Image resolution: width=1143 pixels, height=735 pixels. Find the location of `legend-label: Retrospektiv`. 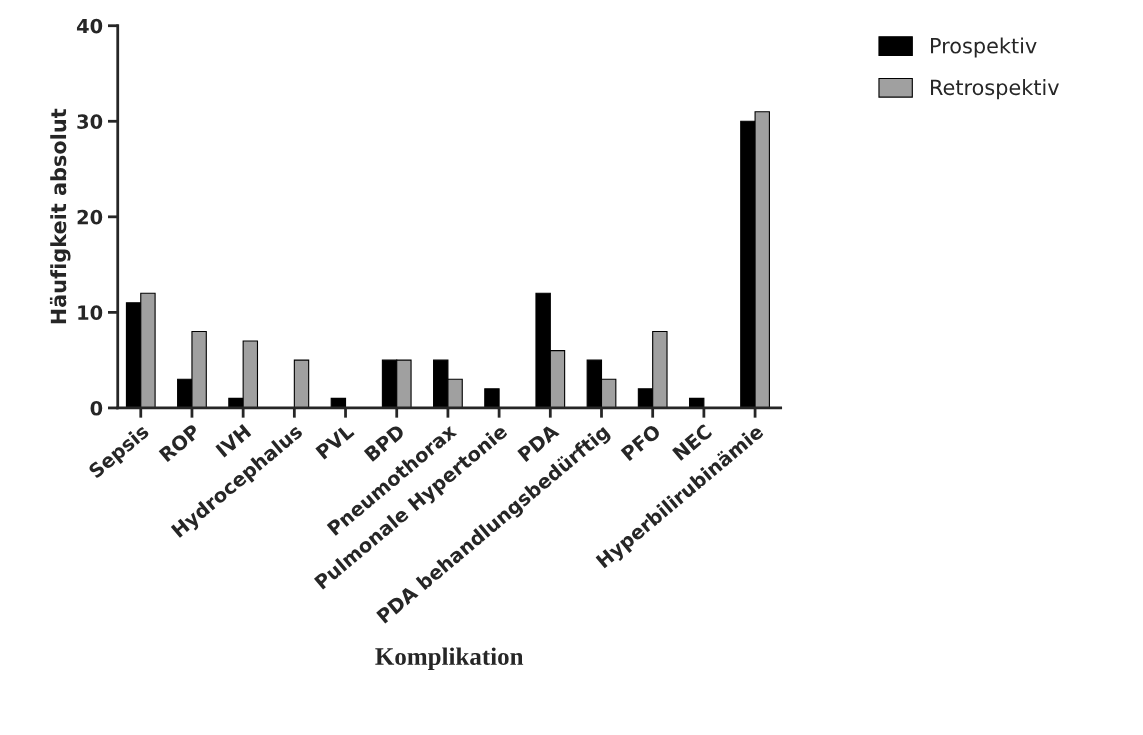

legend-label: Retrospektiv is located at coordinates (995, 89).